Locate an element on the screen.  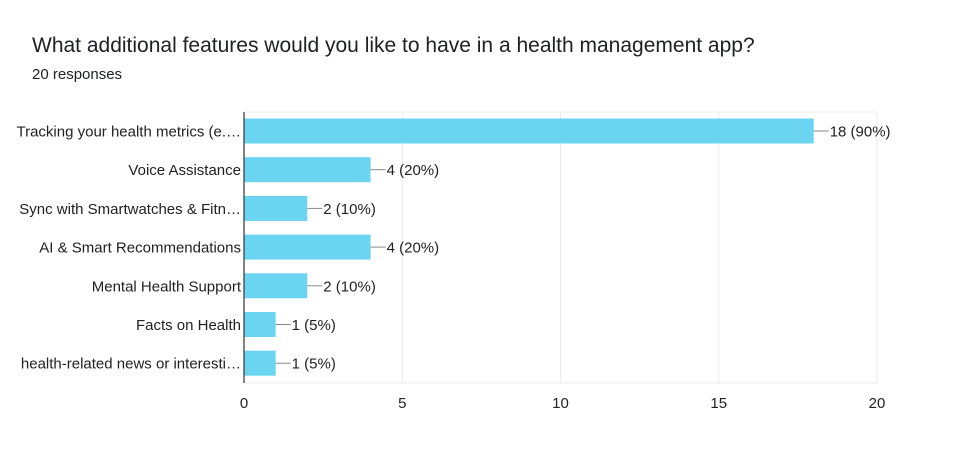
response-count: 20 responses is located at coordinates (77, 74).